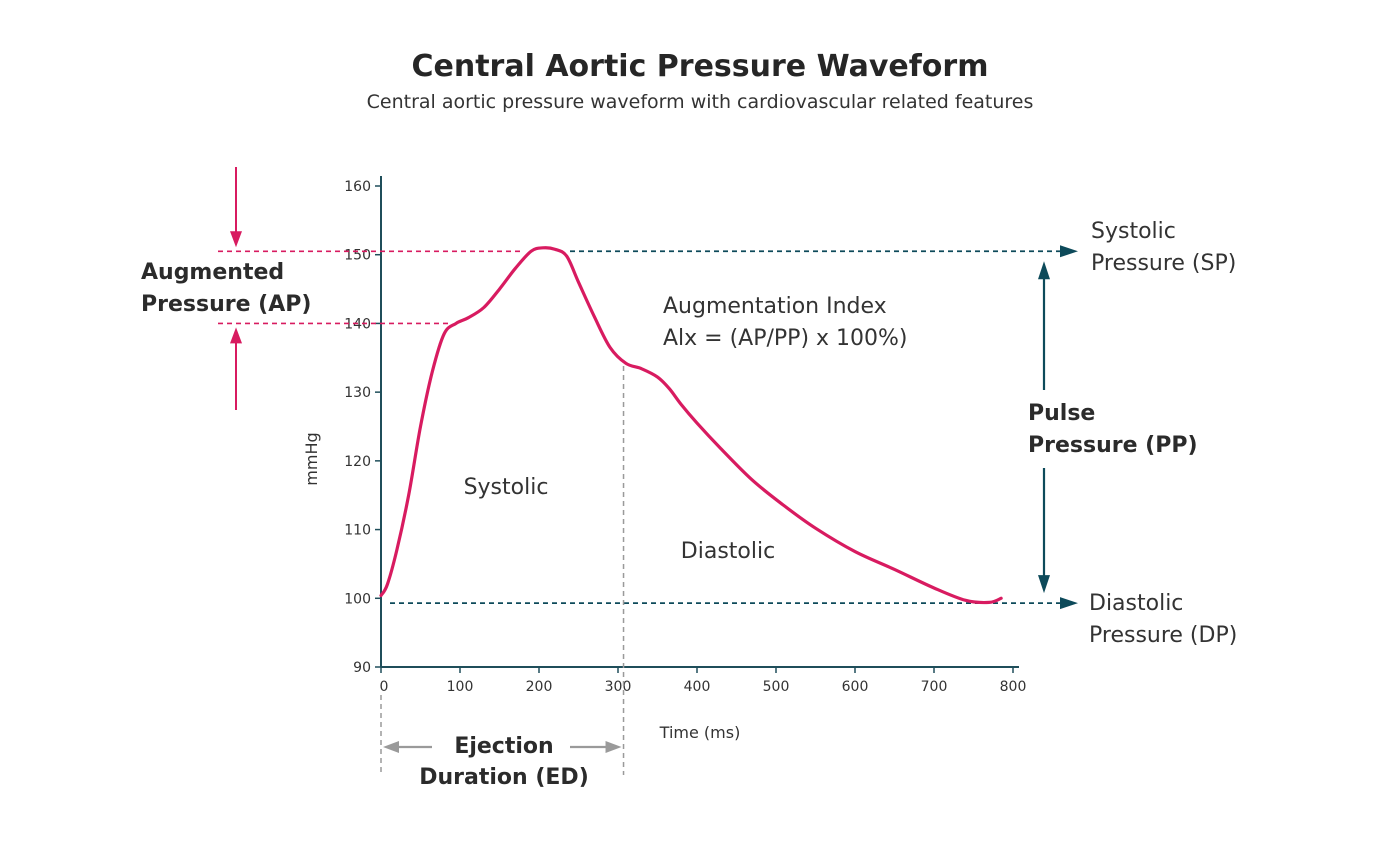 The height and width of the screenshot is (844, 1390). What do you see at coordinates (618, 687) in the screenshot?
I see `x-tick-label: 300` at bounding box center [618, 687].